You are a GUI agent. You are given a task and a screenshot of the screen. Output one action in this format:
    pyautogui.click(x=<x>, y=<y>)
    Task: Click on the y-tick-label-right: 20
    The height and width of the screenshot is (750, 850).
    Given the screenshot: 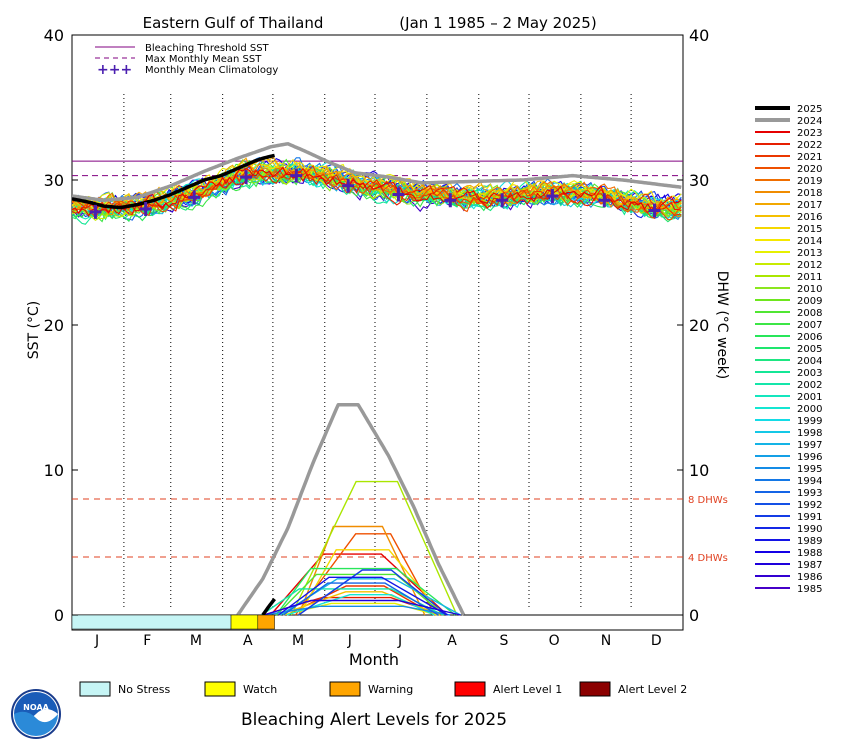 What is the action you would take?
    pyautogui.click(x=699, y=325)
    